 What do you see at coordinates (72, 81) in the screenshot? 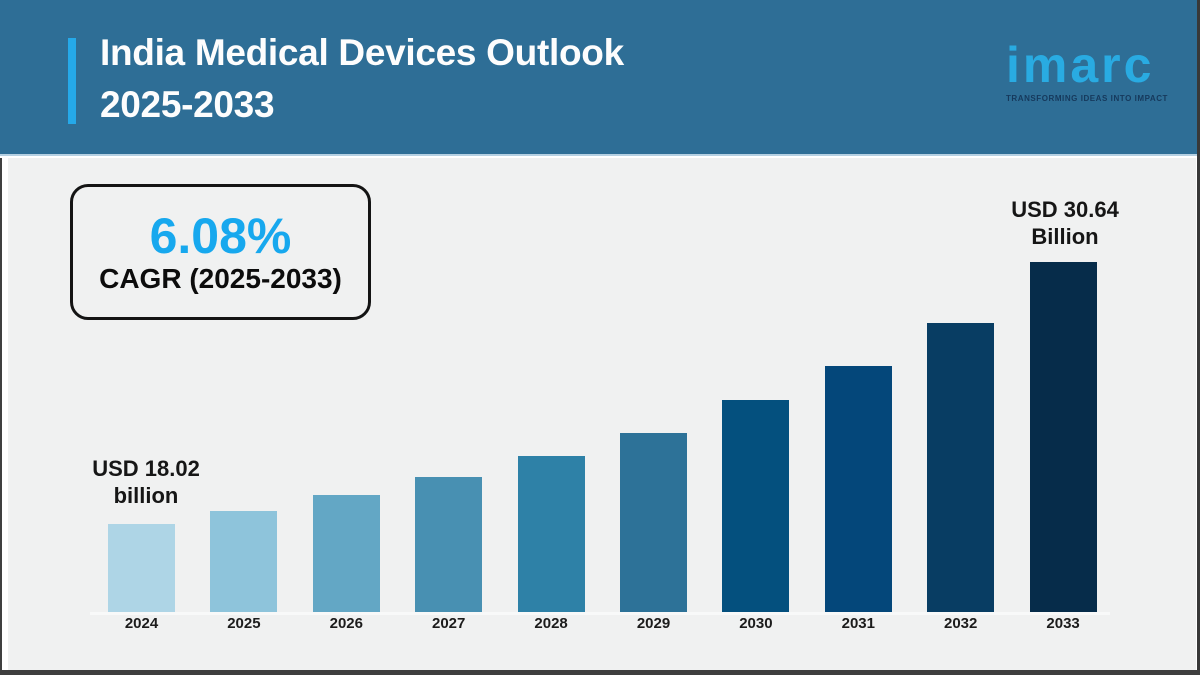
I see `title-accent-bar` at bounding box center [72, 81].